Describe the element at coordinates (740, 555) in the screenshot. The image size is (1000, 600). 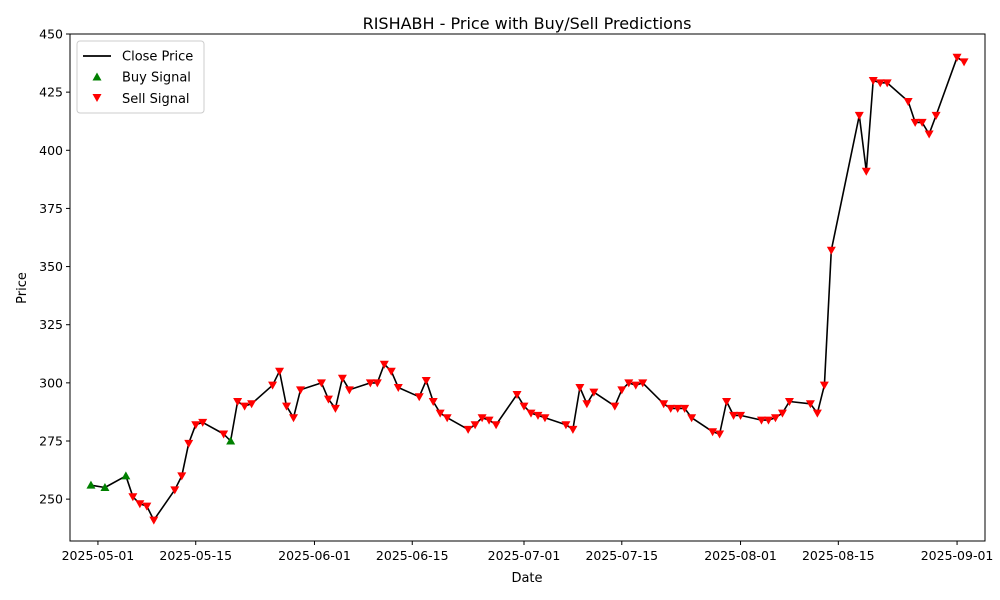
I see `x-tick-label: 2025-08-01` at that location.